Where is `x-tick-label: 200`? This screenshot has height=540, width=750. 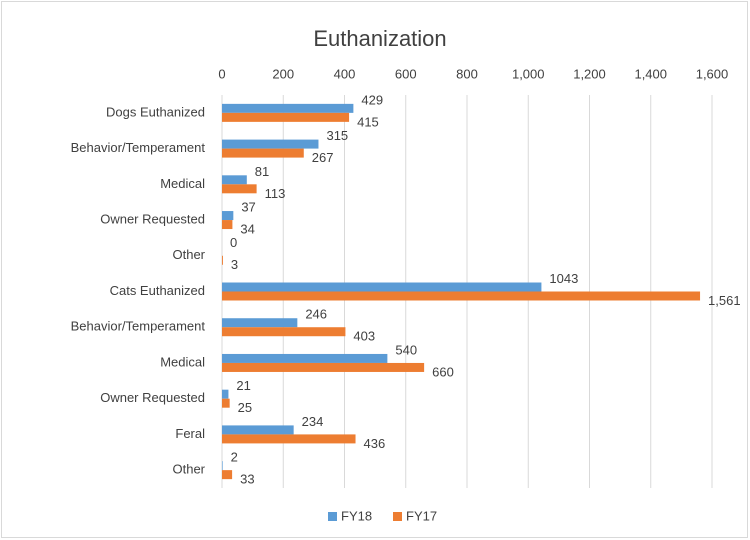 x-tick-label: 200 is located at coordinates (283, 73).